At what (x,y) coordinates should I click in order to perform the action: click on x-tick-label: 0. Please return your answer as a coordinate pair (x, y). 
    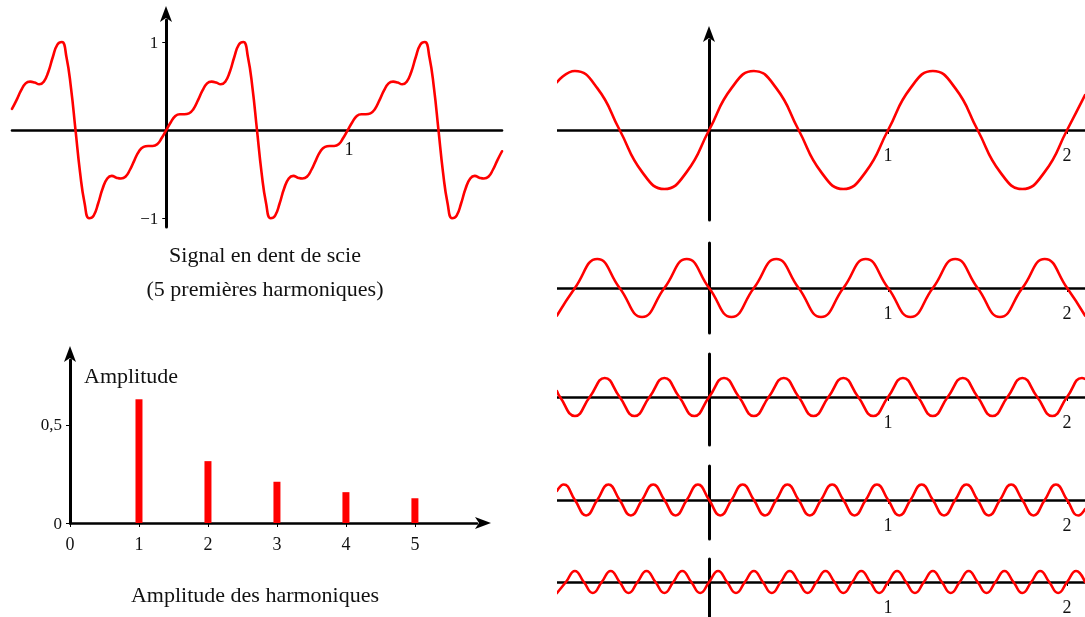
    Looking at the image, I should click on (70, 544).